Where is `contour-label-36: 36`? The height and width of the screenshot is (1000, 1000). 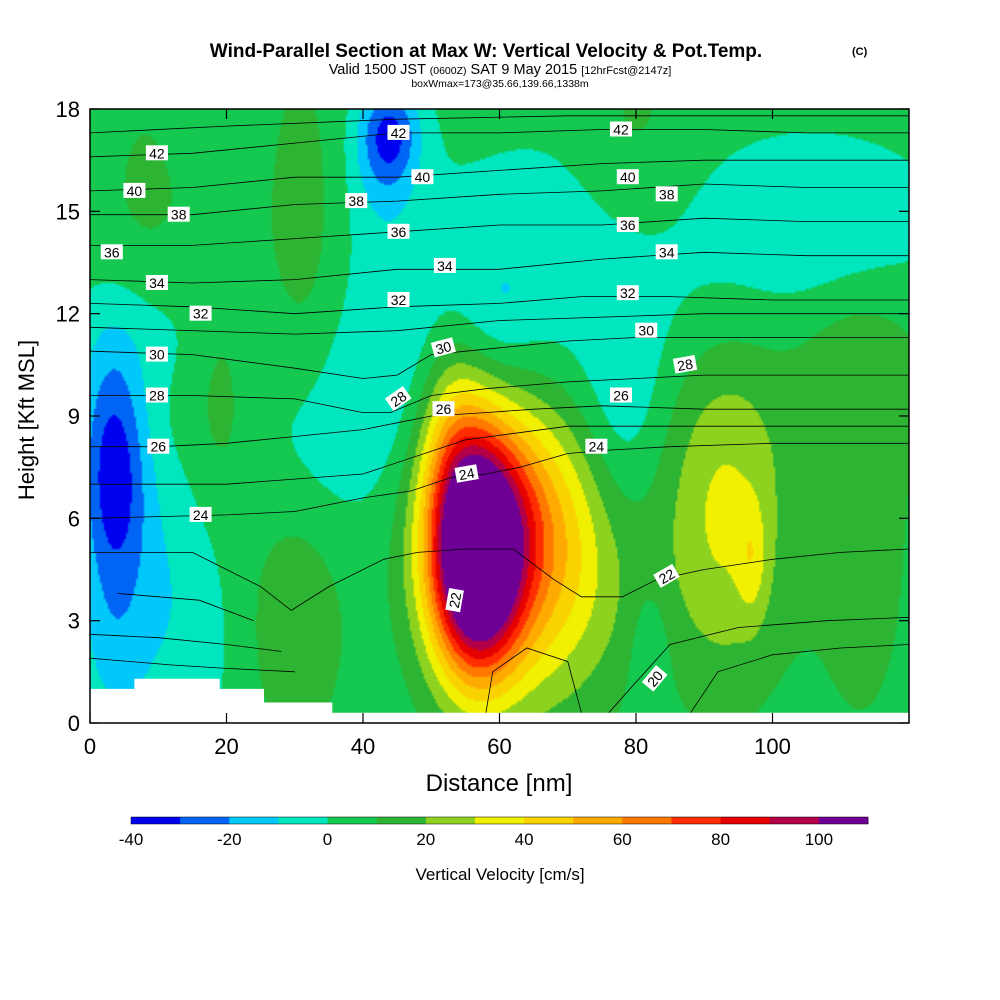 contour-label-36: 36 is located at coordinates (627, 225).